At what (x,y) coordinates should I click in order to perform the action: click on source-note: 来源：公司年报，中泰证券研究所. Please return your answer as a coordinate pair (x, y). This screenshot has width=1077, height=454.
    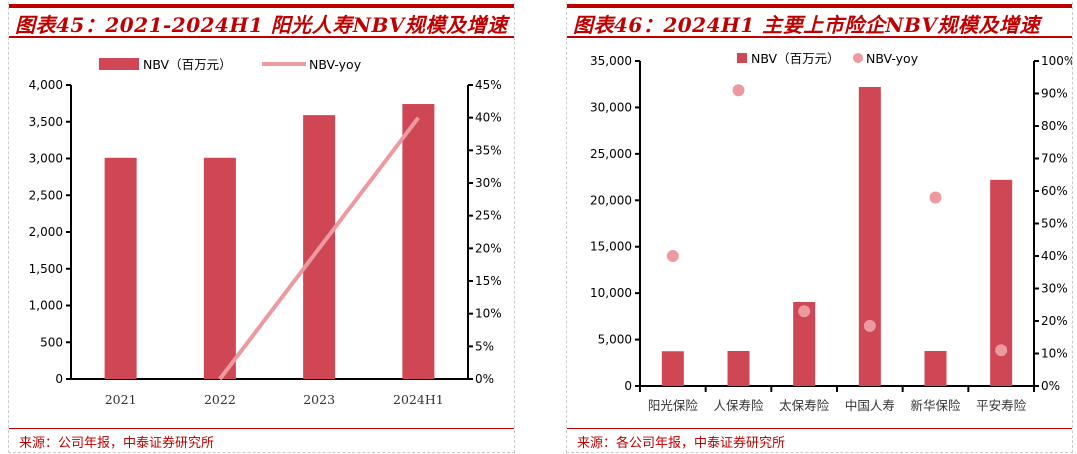
    Looking at the image, I should click on (117, 443).